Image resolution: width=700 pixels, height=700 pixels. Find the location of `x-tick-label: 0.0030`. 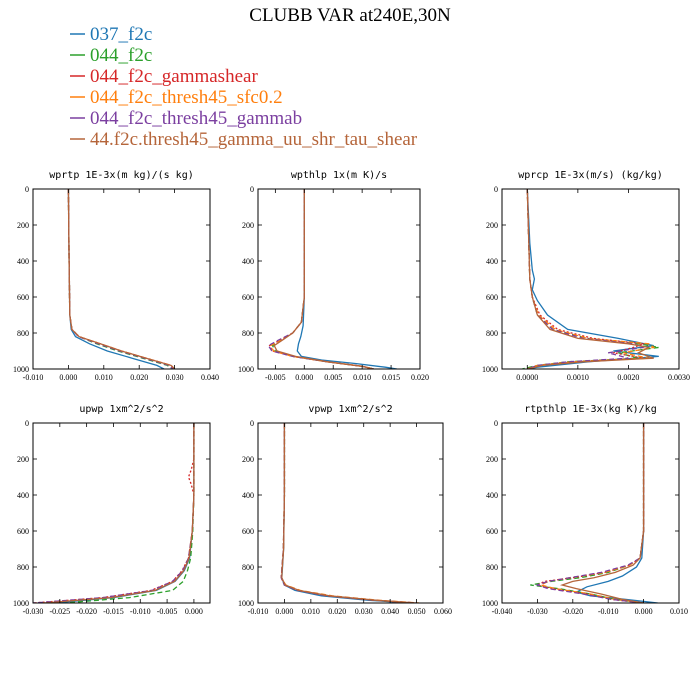

x-tick-label: 0.0030 is located at coordinates (679, 377).